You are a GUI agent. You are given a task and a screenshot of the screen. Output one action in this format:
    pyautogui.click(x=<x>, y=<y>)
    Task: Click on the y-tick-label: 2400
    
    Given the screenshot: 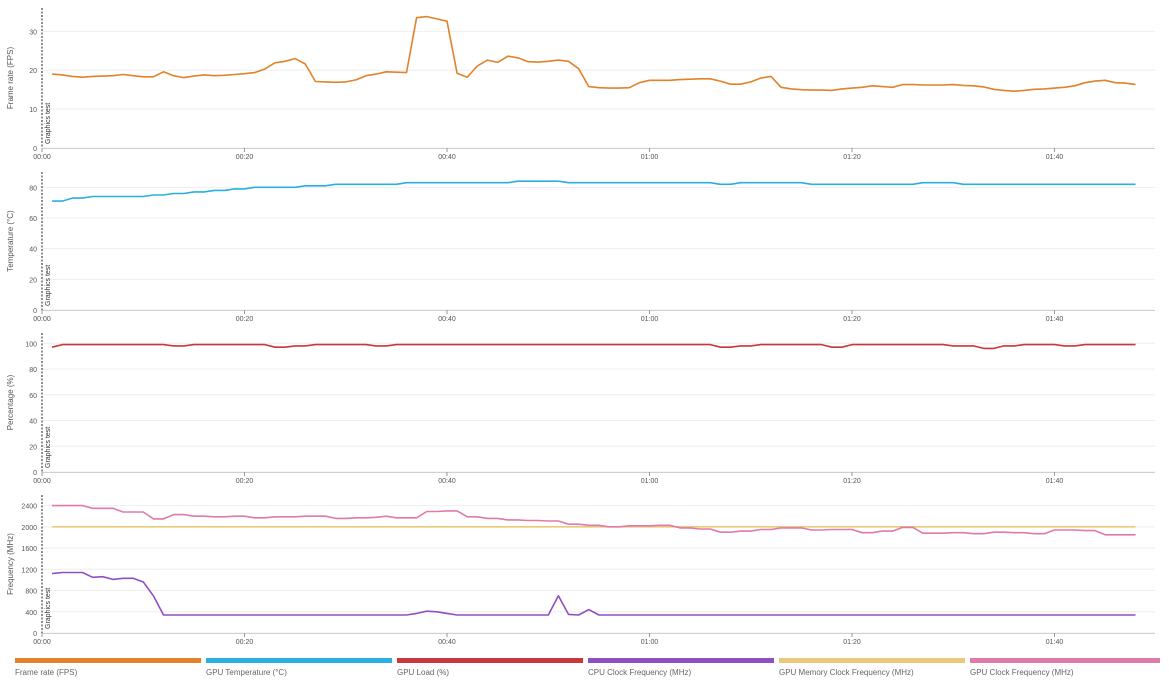 What is the action you would take?
    pyautogui.click(x=29, y=507)
    